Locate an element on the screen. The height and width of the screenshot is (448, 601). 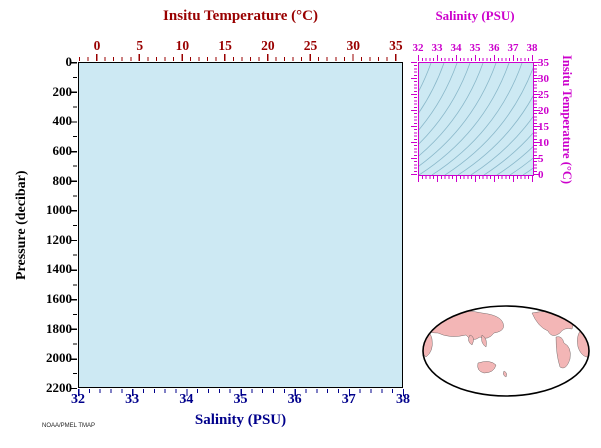
main-bottom-axis-title: Salinity (PSU) is located at coordinates (240, 420).